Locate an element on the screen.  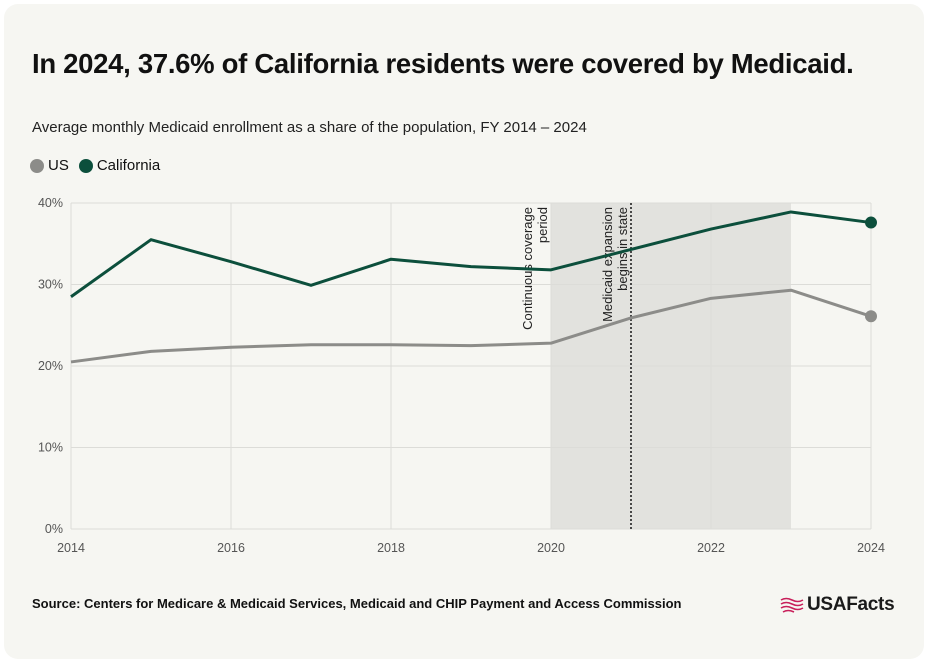
legend-label-us: US is located at coordinates (58, 165).